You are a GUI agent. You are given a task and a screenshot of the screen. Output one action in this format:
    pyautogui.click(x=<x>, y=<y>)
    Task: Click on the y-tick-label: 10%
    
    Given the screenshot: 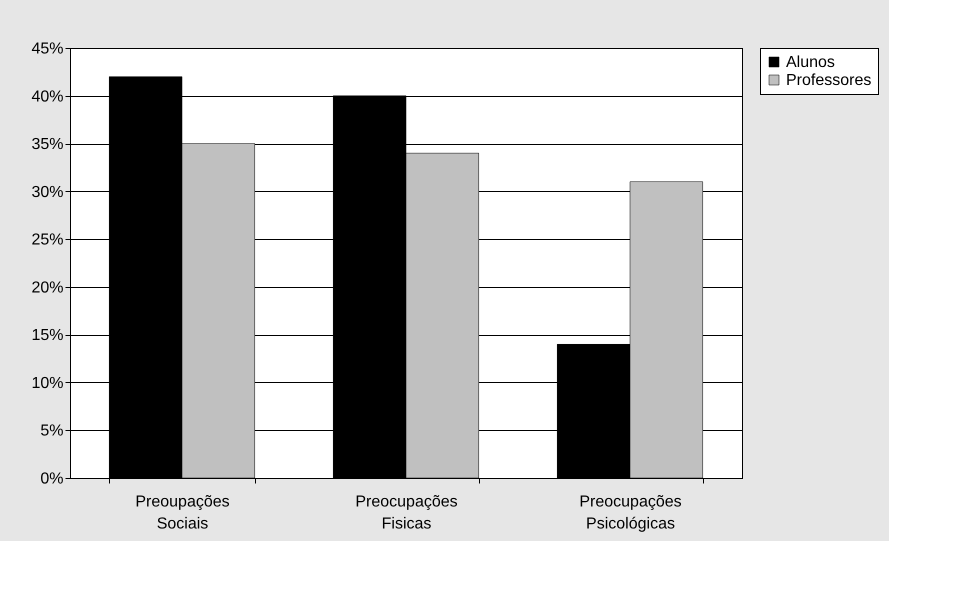 What is the action you would take?
    pyautogui.click(x=47, y=383)
    